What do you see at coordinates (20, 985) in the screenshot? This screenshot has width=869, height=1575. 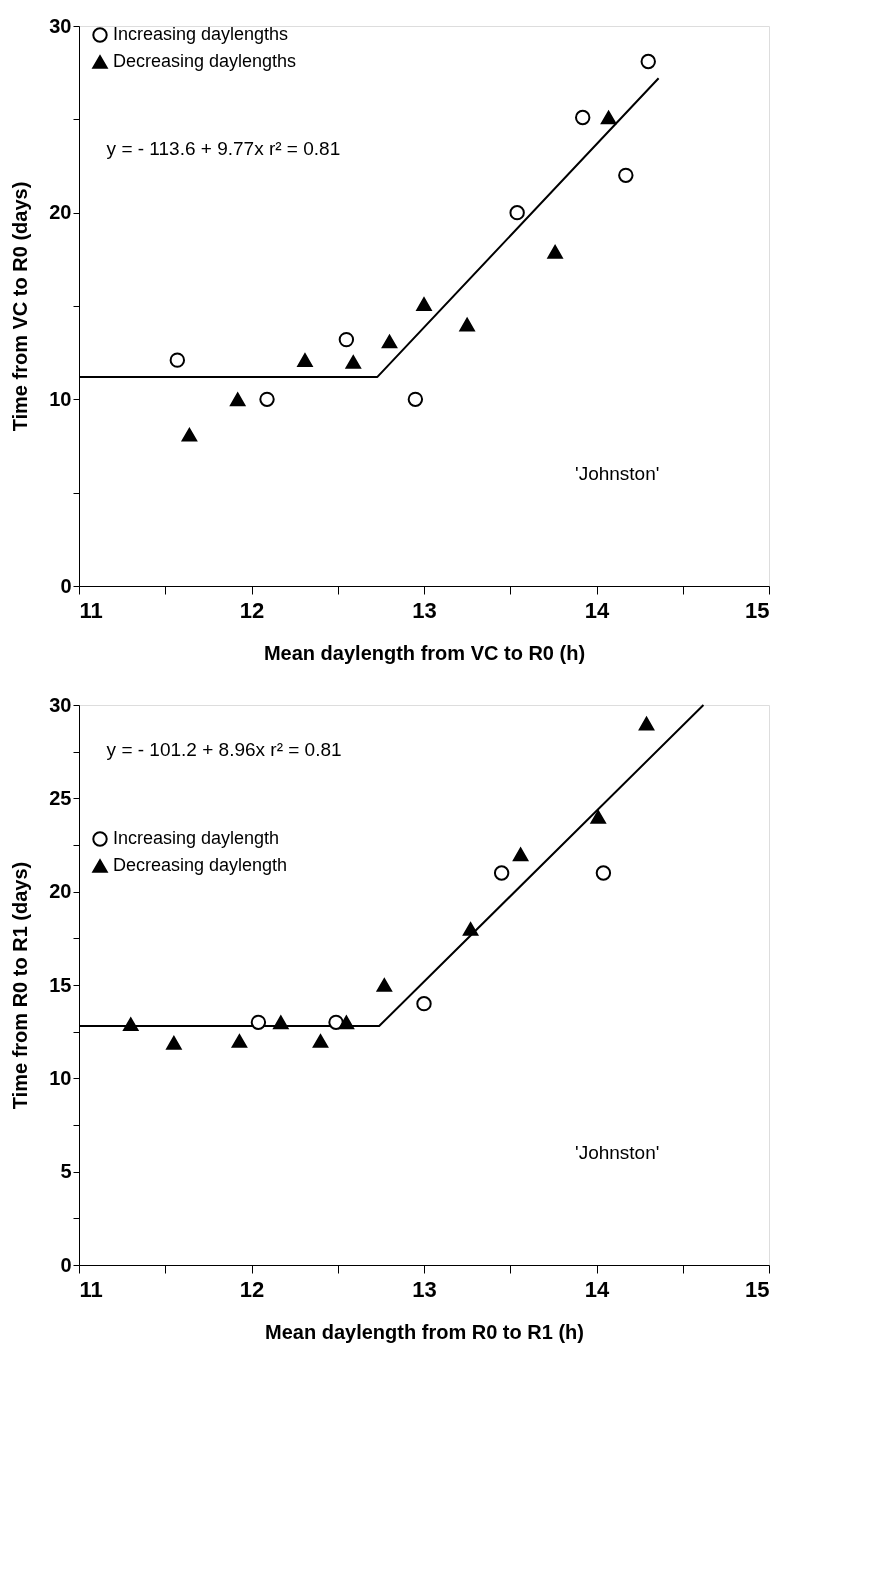 I see `y-axis-title: Time from R0 to R1 (days)` at bounding box center [20, 985].